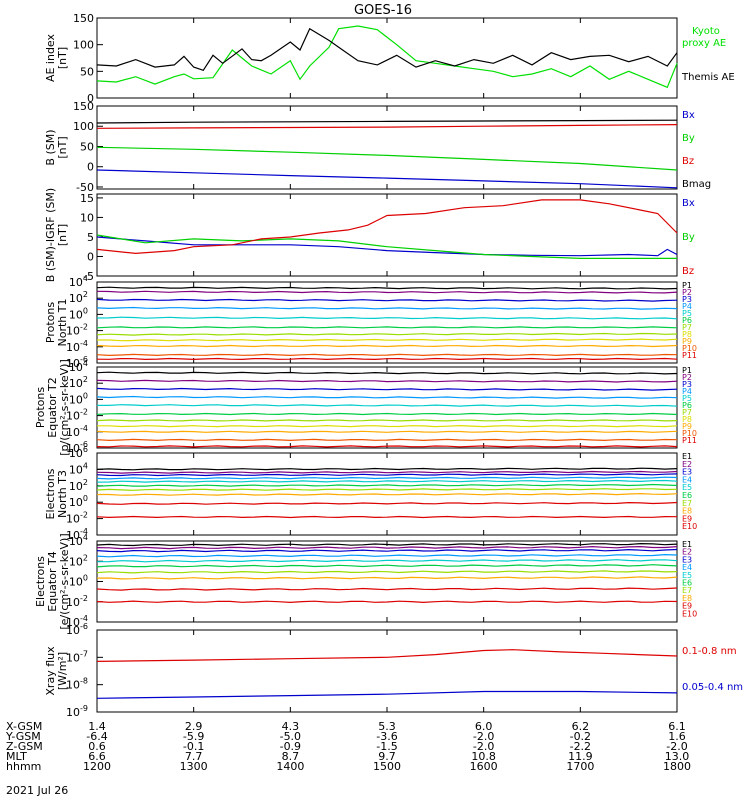 The width and height of the screenshot is (750, 800). What do you see at coordinates (77, 711) in the screenshot?
I see `y-tick-label: 10⁻⁹` at bounding box center [77, 711].